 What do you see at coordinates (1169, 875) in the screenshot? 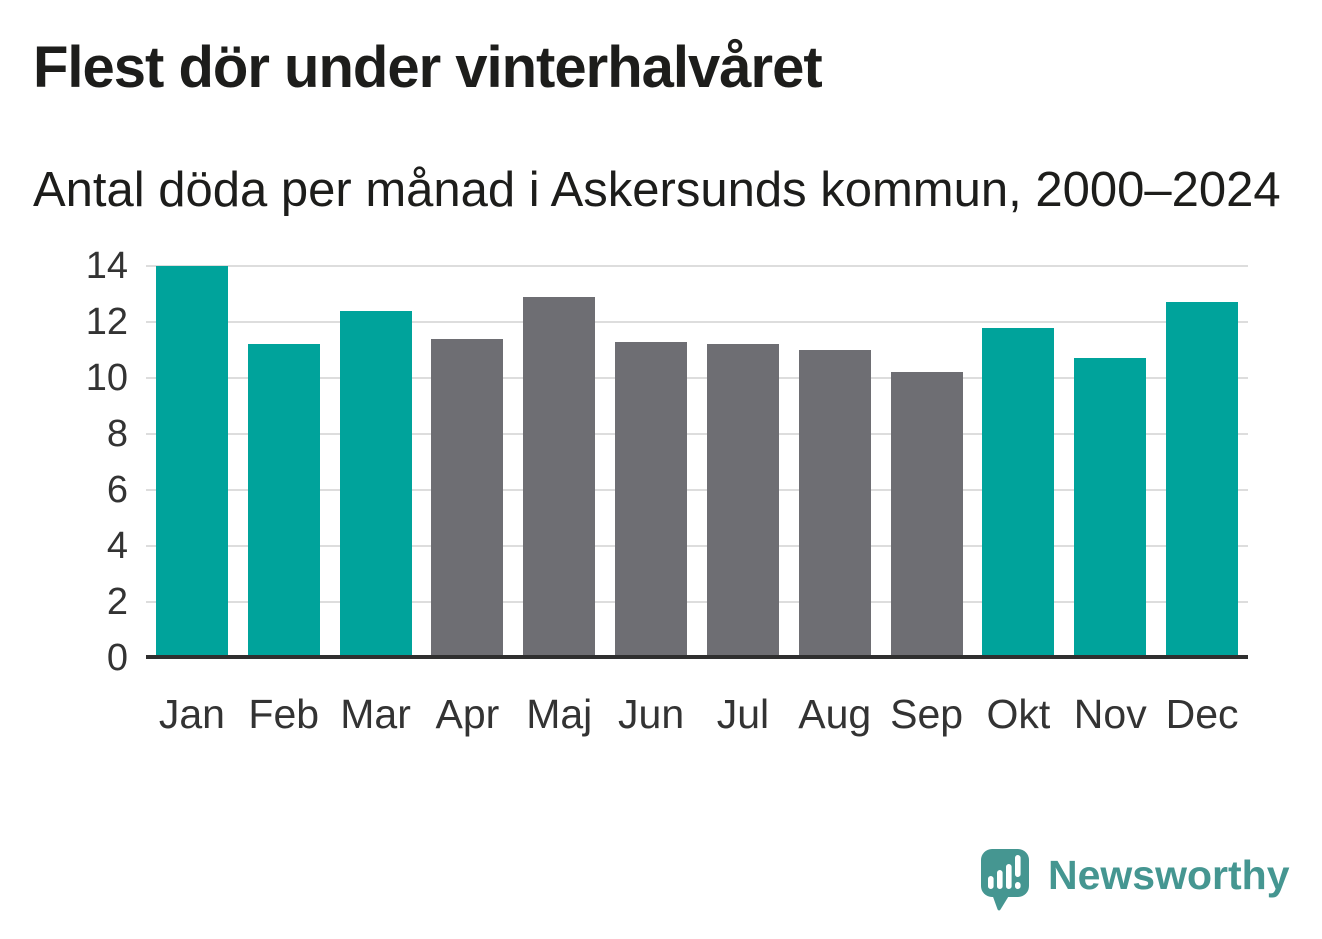
I see `newsworthy-logo-text: Newsworthy` at bounding box center [1169, 875].